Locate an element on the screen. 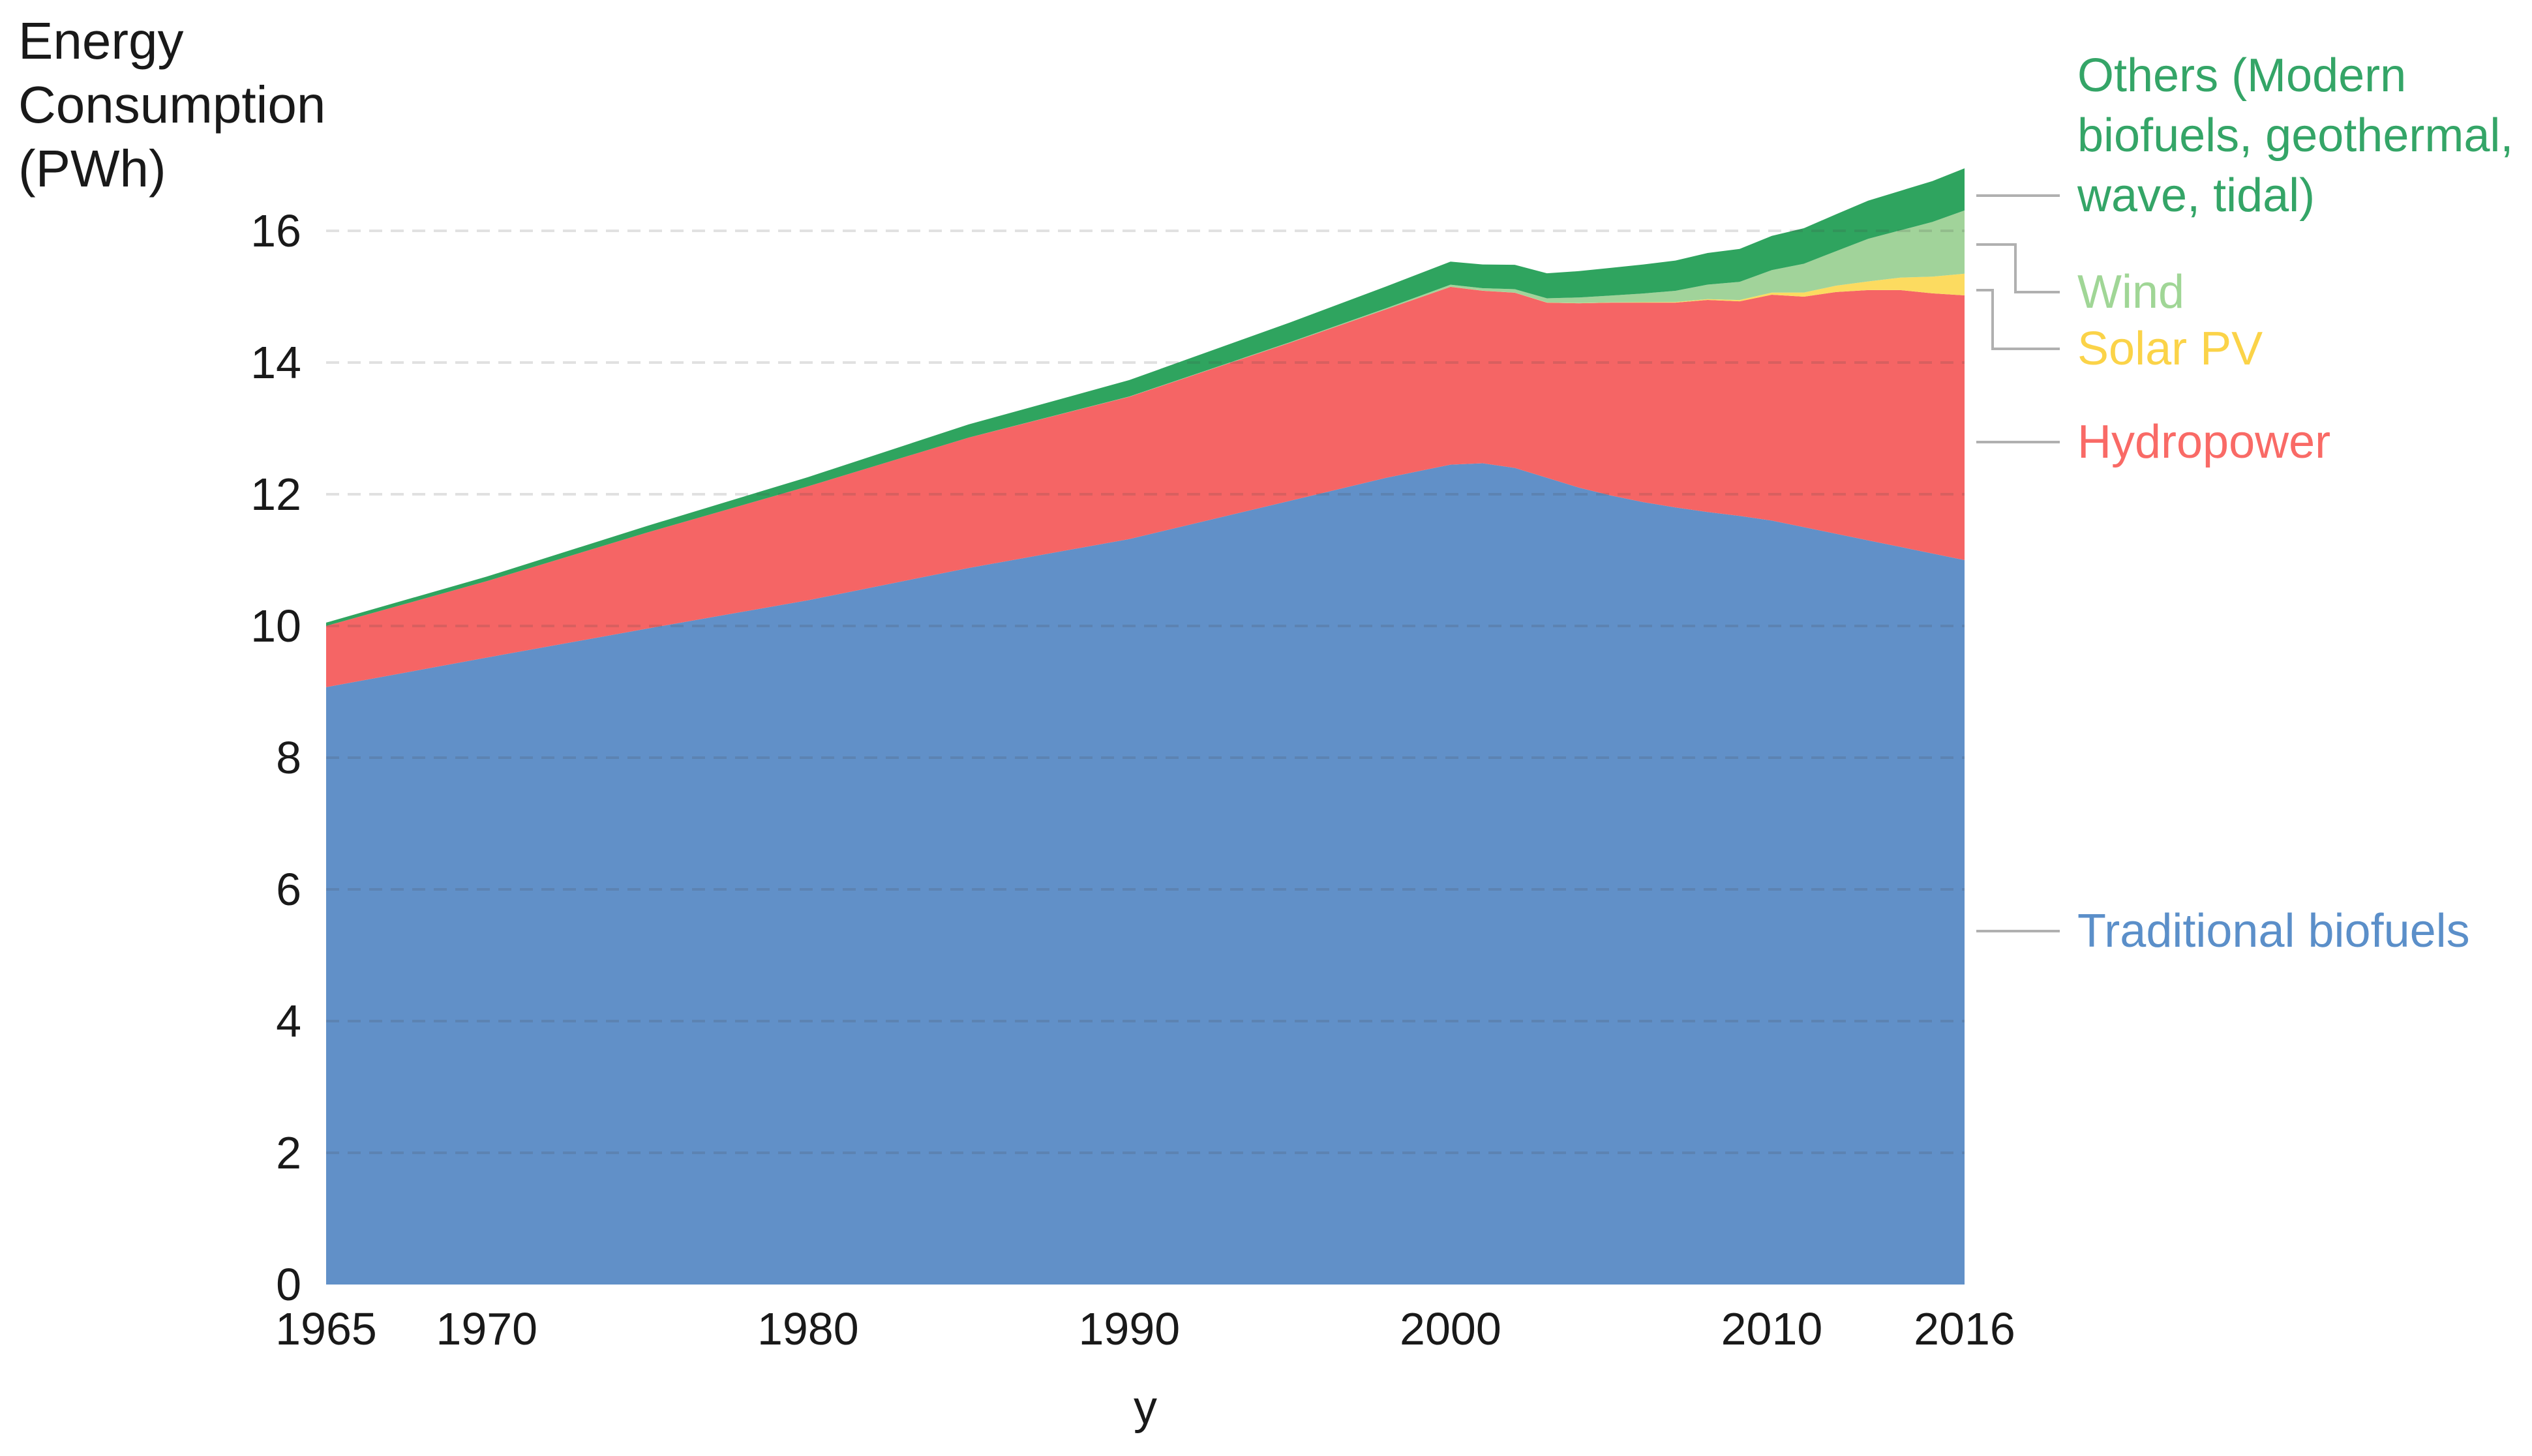  legend-entry-solar-pv: Solar PV is located at coordinates (2170, 349).